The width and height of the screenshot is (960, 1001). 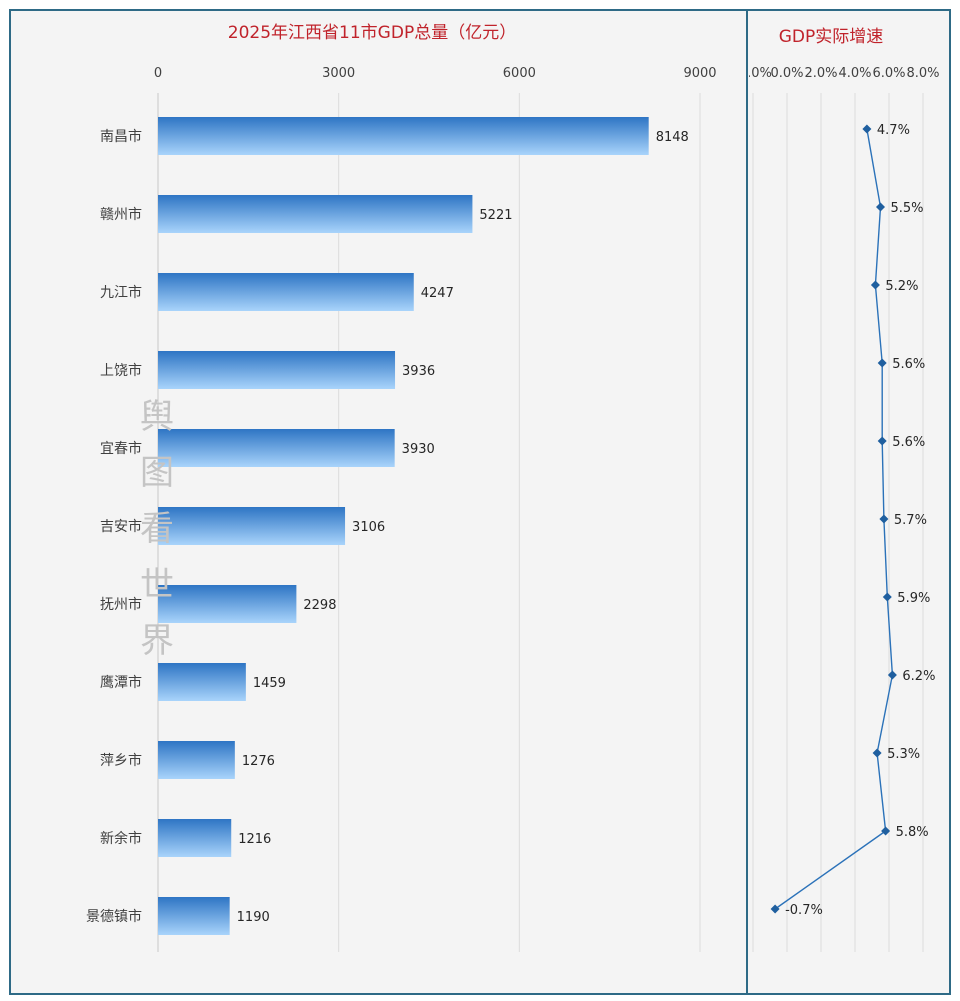 What do you see at coordinates (121, 682) in the screenshot?
I see `city-label: 鹰潭市` at bounding box center [121, 682].